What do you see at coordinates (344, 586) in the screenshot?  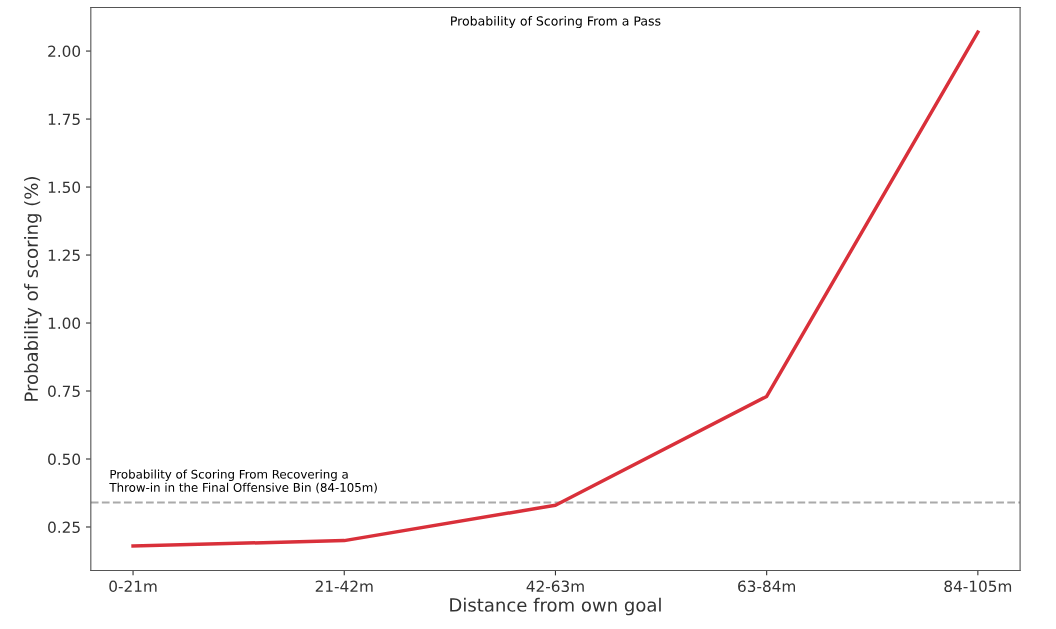 I see `x-tick-label: 21-42m` at bounding box center [344, 586].